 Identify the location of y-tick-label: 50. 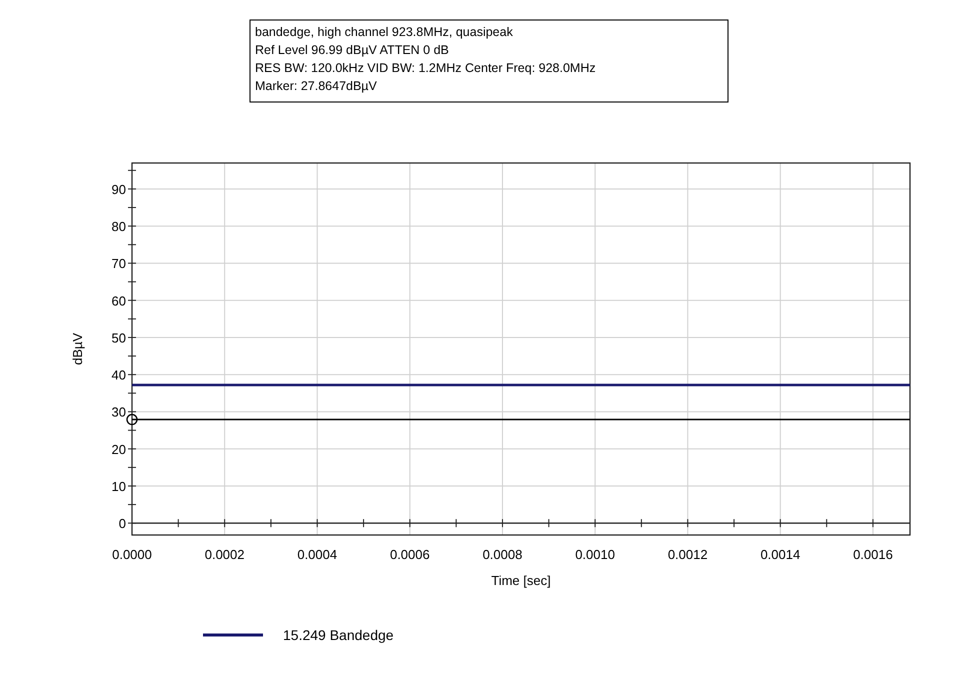
(119, 338).